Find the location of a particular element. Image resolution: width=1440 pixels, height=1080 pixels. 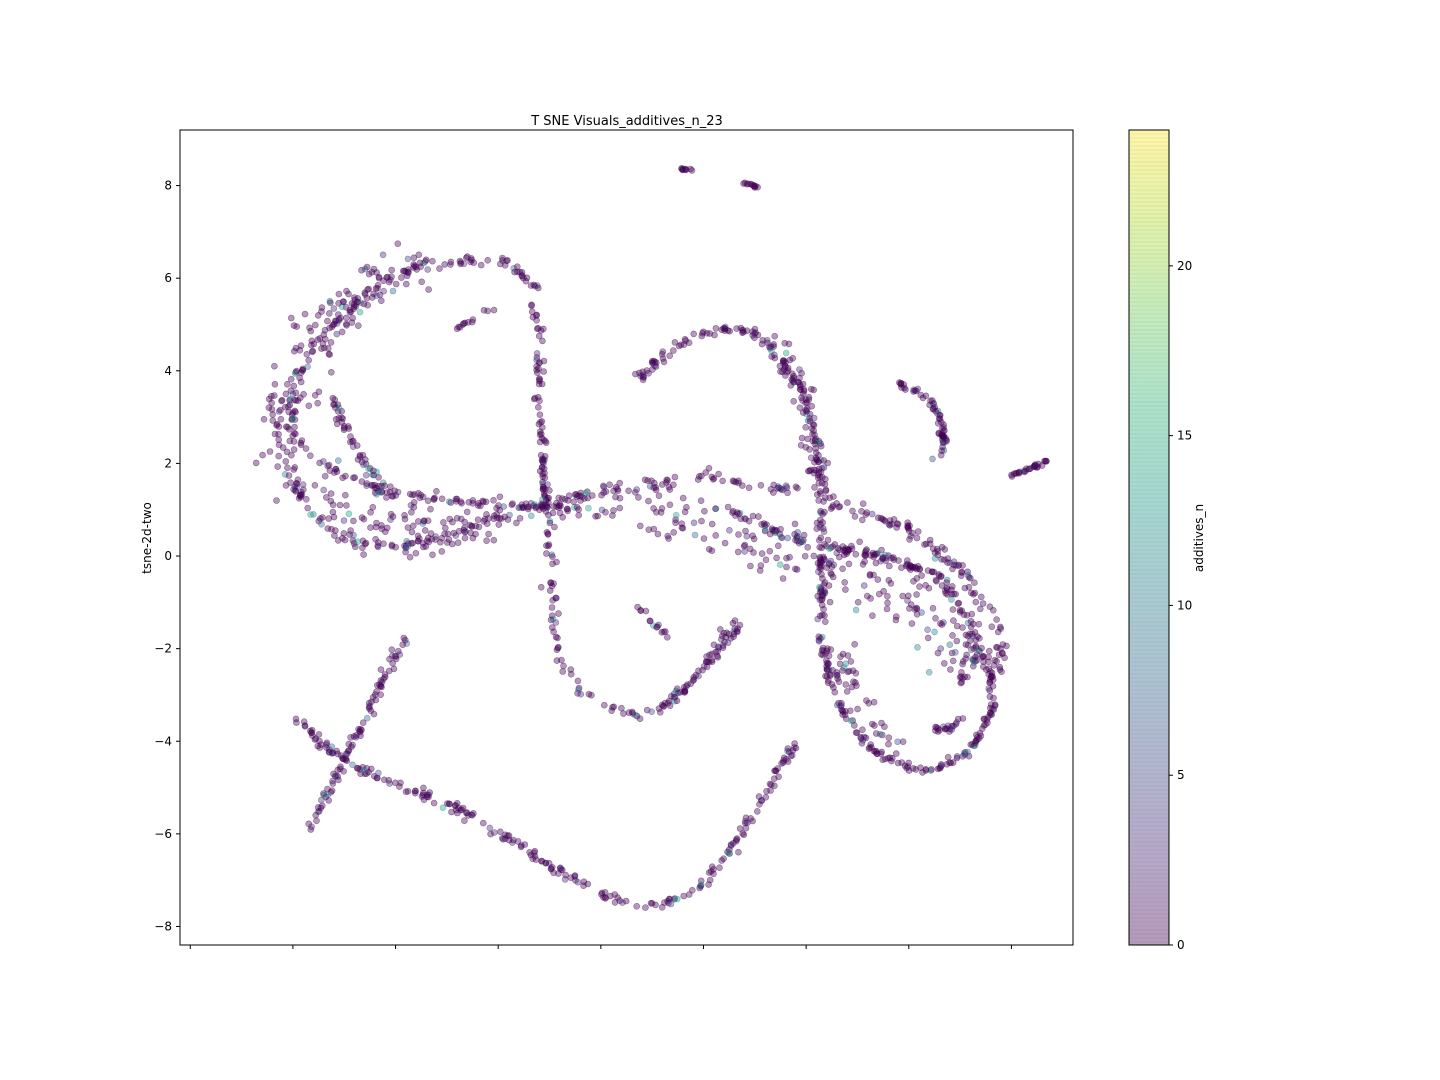

y-tick-label: −8 is located at coordinates (163, 926).